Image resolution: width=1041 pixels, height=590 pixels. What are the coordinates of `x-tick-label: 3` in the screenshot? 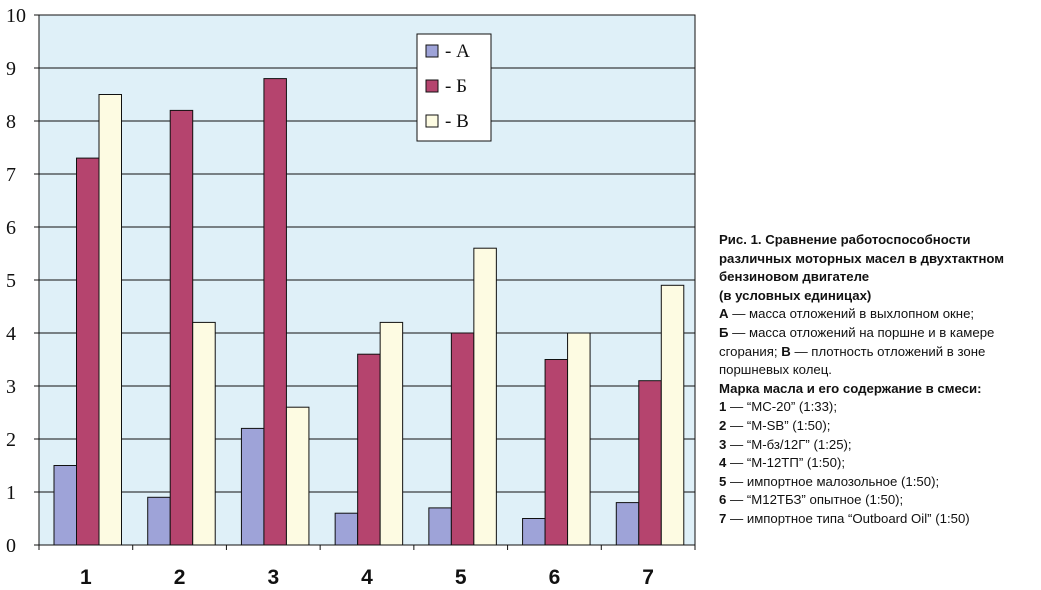 It's located at (273, 577).